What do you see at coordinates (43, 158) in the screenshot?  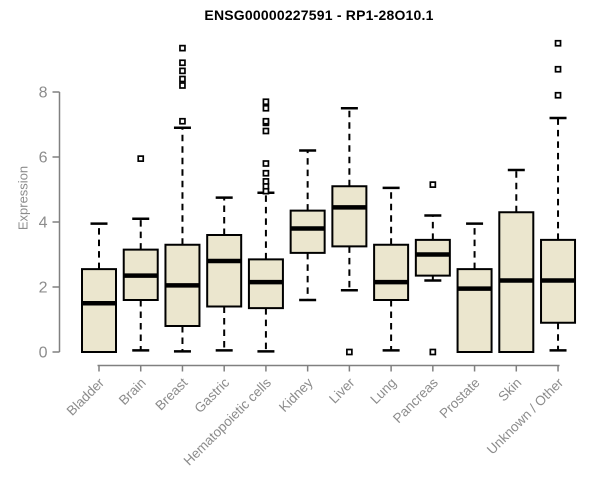 I see `y-tick-label: 6` at bounding box center [43, 158].